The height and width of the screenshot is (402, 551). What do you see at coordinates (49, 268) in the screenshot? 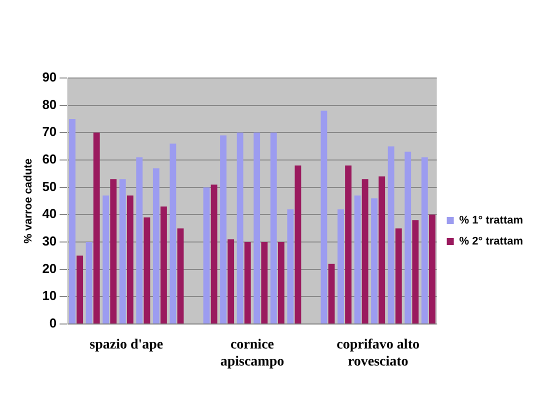
I see `y-tick-label: 20` at bounding box center [49, 268].